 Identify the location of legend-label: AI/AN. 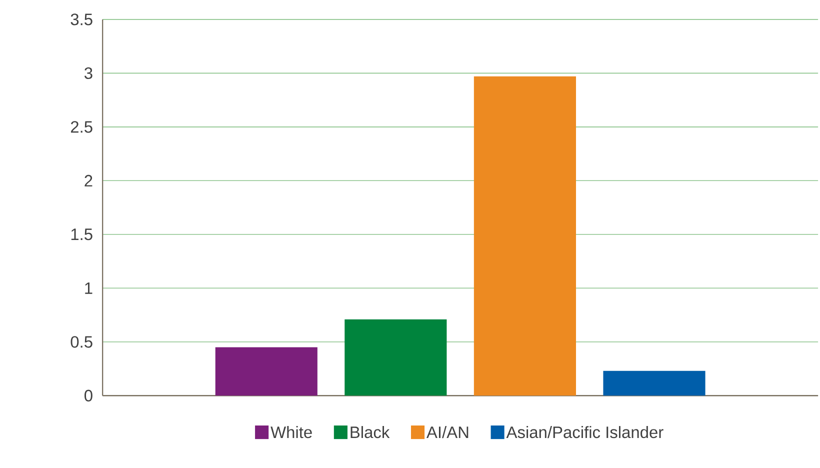
(447, 432).